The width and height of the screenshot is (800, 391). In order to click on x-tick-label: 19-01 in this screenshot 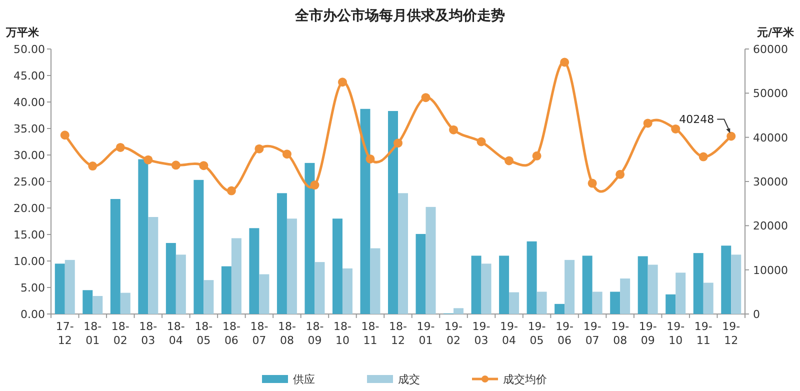, I will do `click(425, 333)`.